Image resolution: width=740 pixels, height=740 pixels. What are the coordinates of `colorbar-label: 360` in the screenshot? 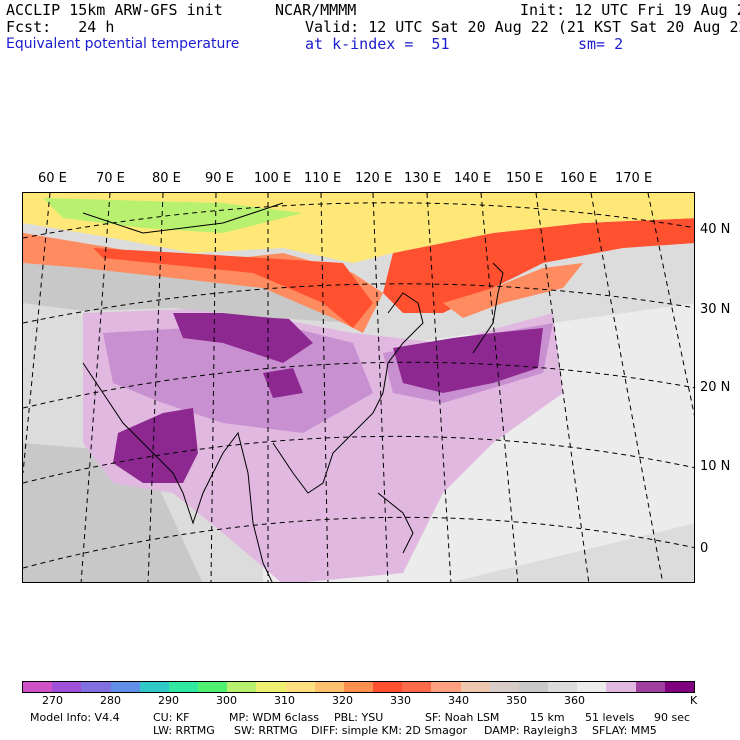 It's located at (574, 700).